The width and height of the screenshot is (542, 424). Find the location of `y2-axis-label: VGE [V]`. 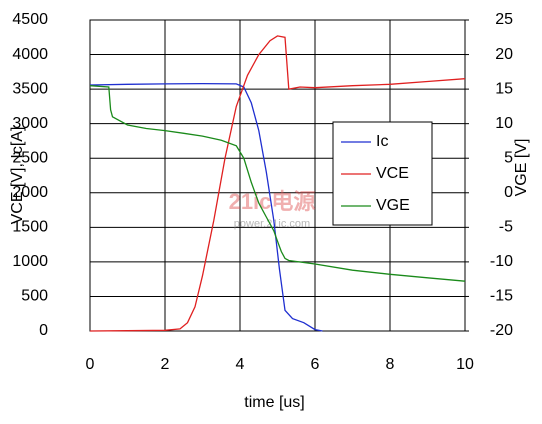

y2-axis-label: VGE [V] is located at coordinates (521, 168).